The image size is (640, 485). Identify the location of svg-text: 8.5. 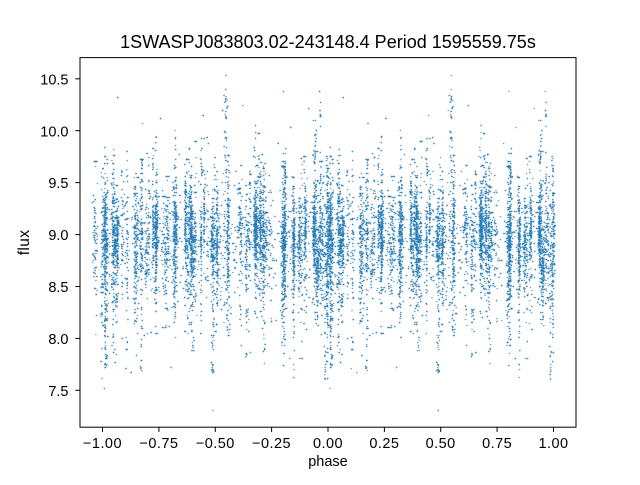
(58, 288).